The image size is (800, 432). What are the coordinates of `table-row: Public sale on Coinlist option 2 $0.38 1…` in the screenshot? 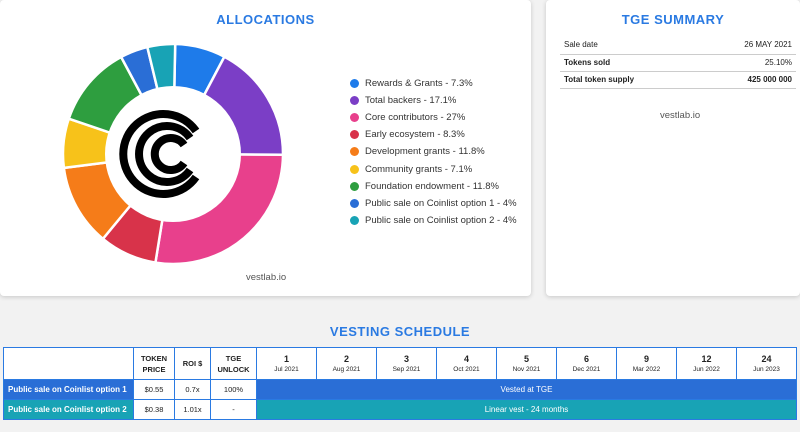 It's located at (400, 409).